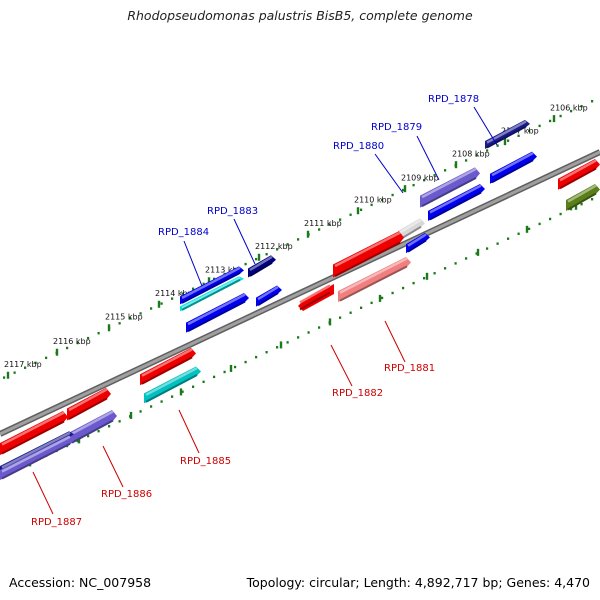 Image resolution: width=600 pixels, height=600 pixels. Describe the element at coordinates (356, 371) in the screenshot. I see `label-rpd-1882: RPD_1882` at that location.